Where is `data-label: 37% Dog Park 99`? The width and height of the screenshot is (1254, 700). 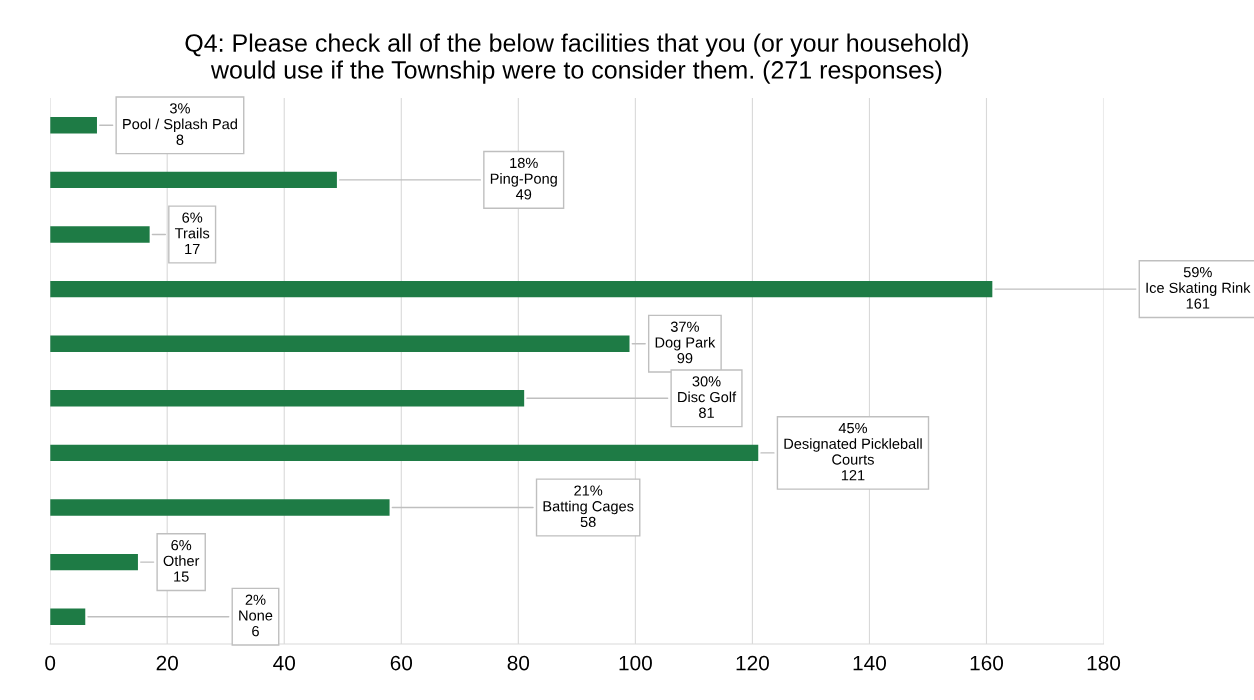 data-label: 37% Dog Park 99 is located at coordinates (685, 342).